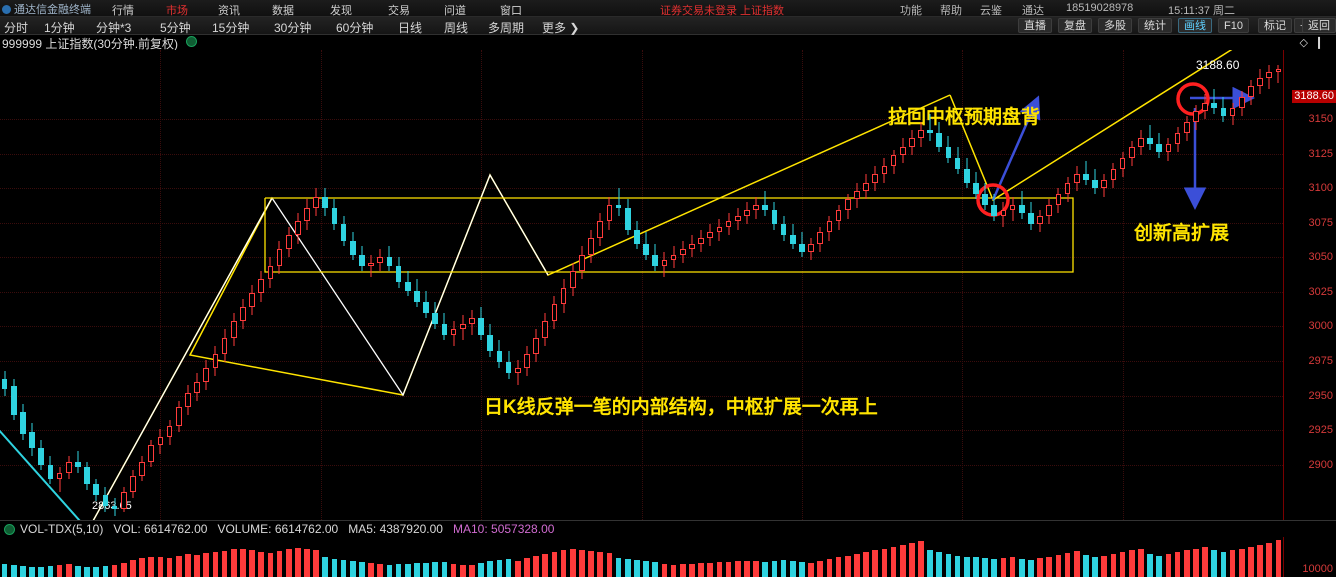  Describe the element at coordinates (1275, 25) in the screenshot. I see `toolbar-button-6: 标记` at that location.